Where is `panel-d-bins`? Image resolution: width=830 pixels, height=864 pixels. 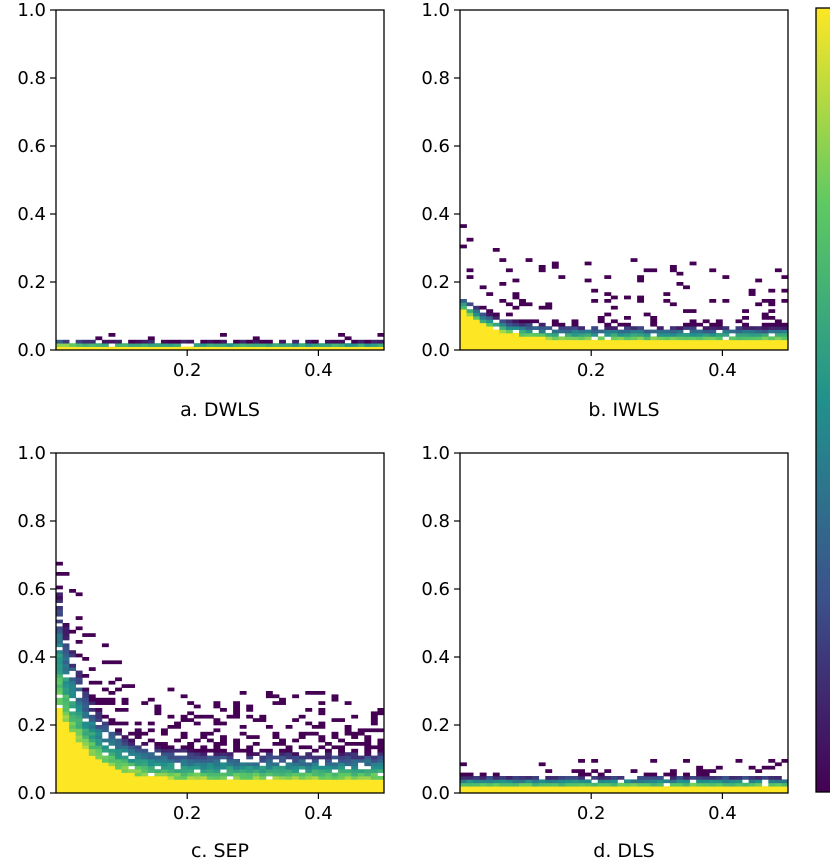
panel-d-bins is located at coordinates (624, 776).